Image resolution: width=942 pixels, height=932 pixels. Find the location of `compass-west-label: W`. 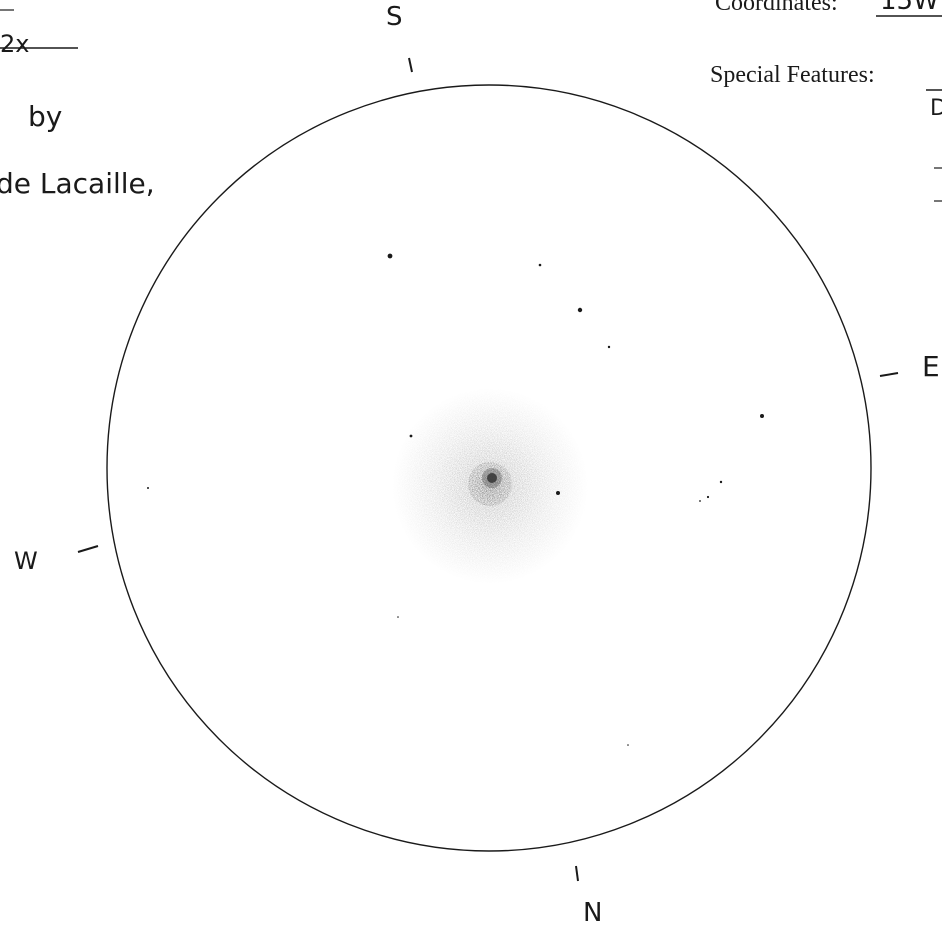

compass-west-label: W is located at coordinates (26, 561).